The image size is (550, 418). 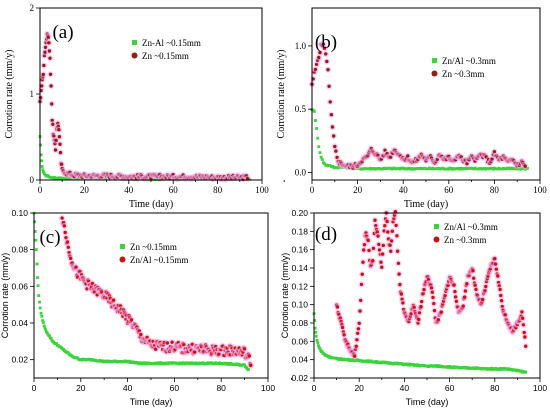 What do you see at coordinates (281, 94) in the screenshot?
I see `y-axis-label: Corrotion rate (mm/y)` at bounding box center [281, 94].